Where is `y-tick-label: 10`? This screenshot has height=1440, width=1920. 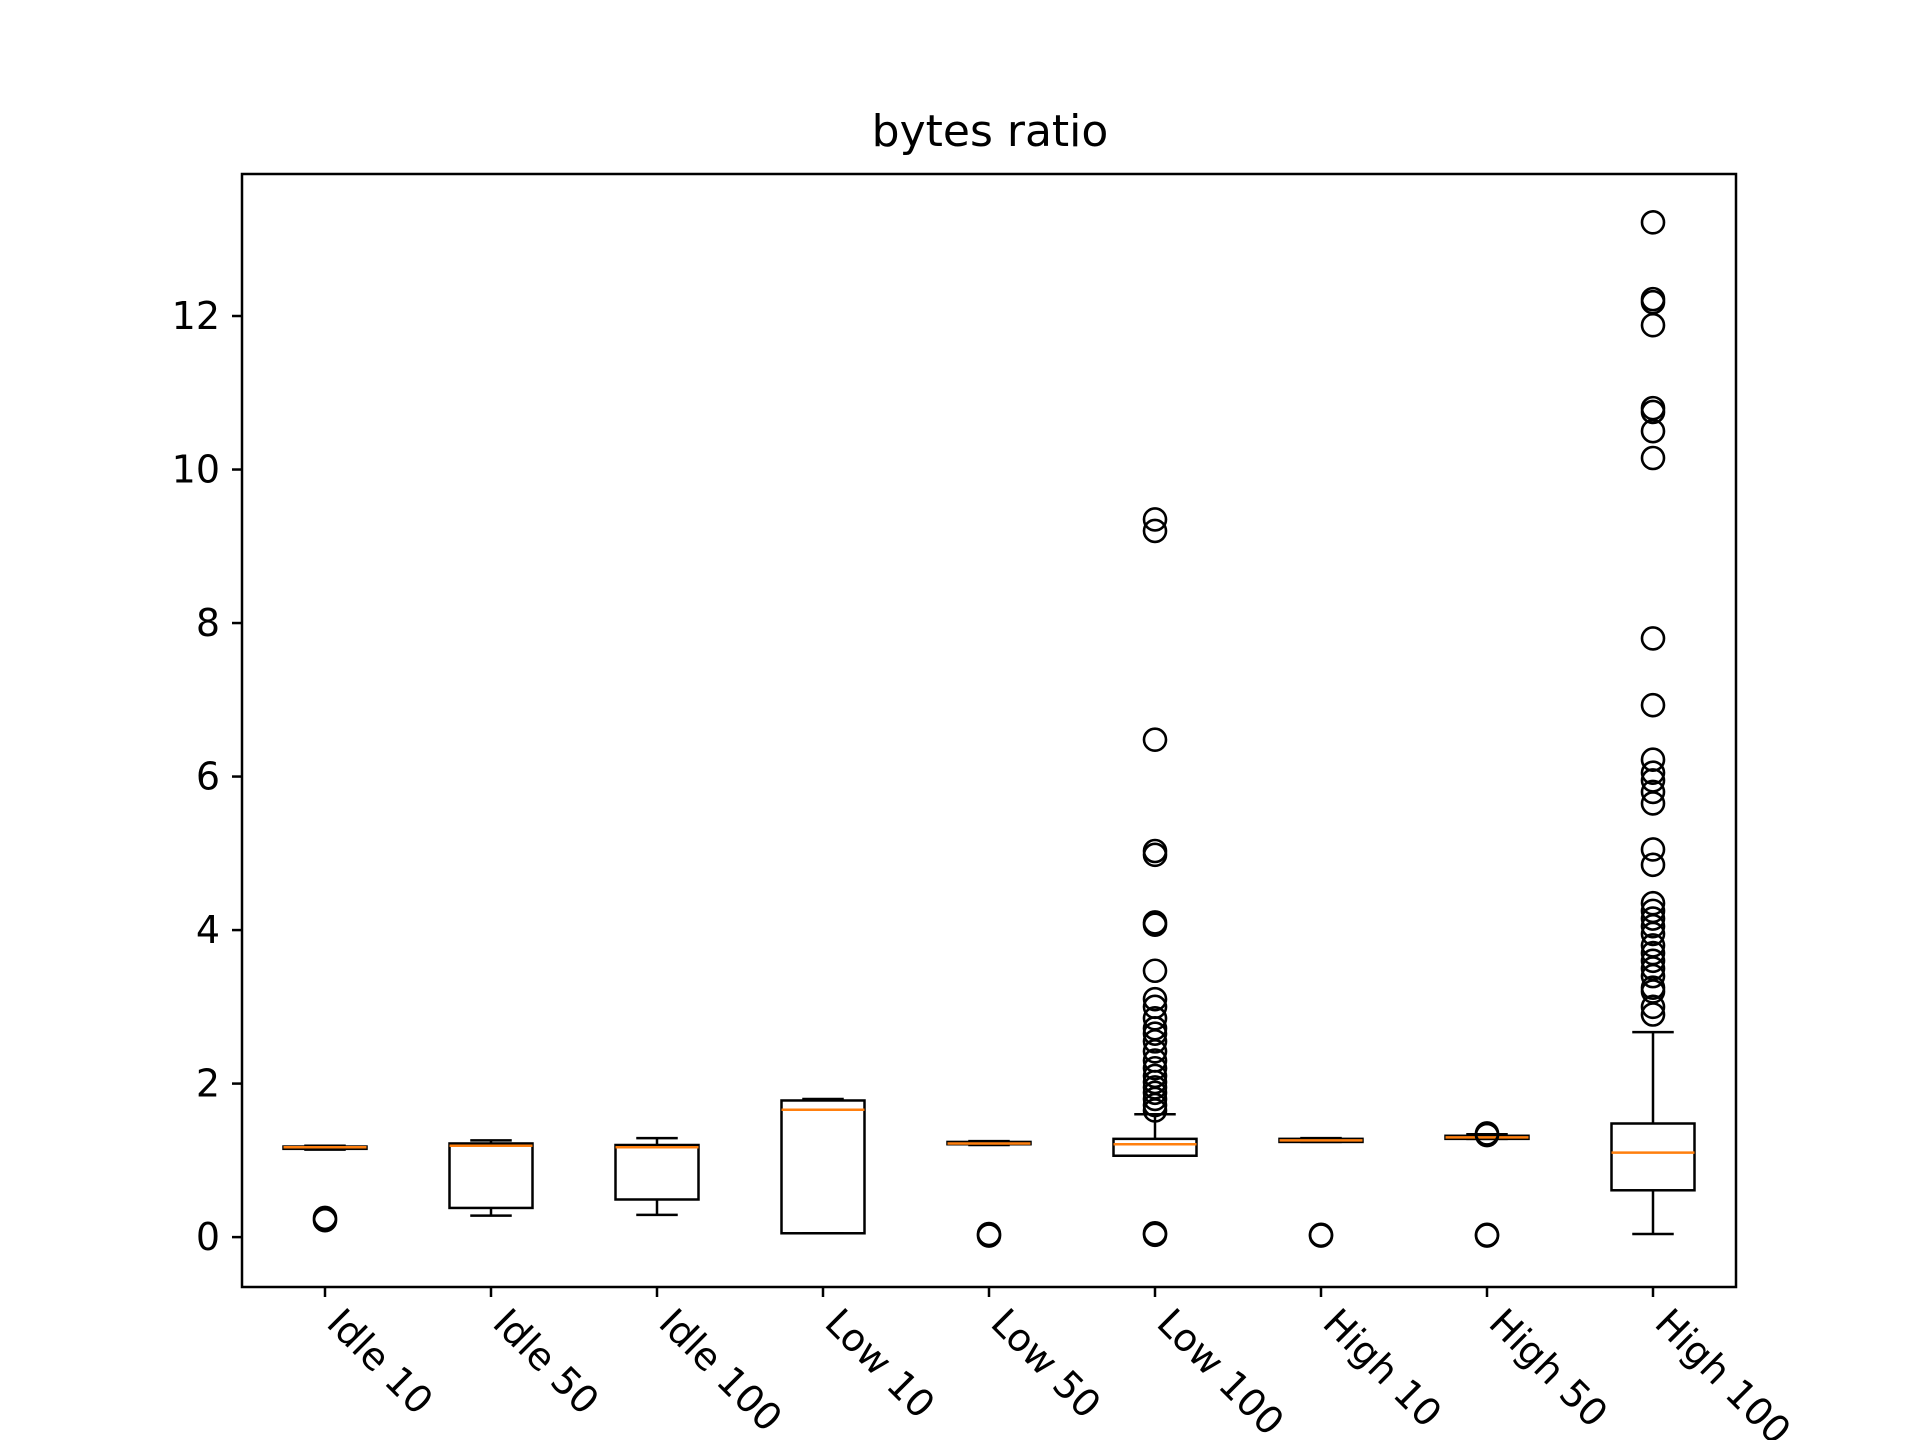 y-tick-label: 10 is located at coordinates (196, 470).